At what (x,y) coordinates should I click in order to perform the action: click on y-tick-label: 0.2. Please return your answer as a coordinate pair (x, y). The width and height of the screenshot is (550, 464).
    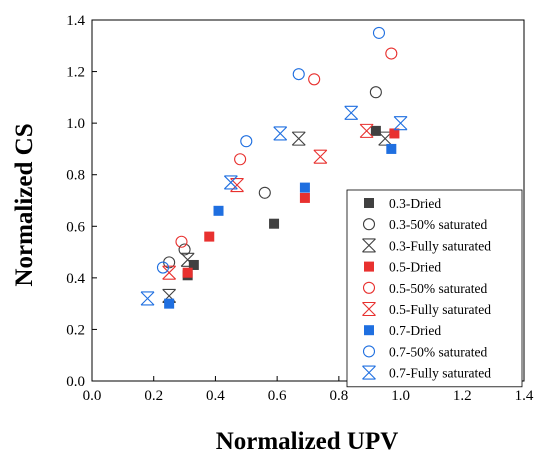
    Looking at the image, I should click on (75, 330).